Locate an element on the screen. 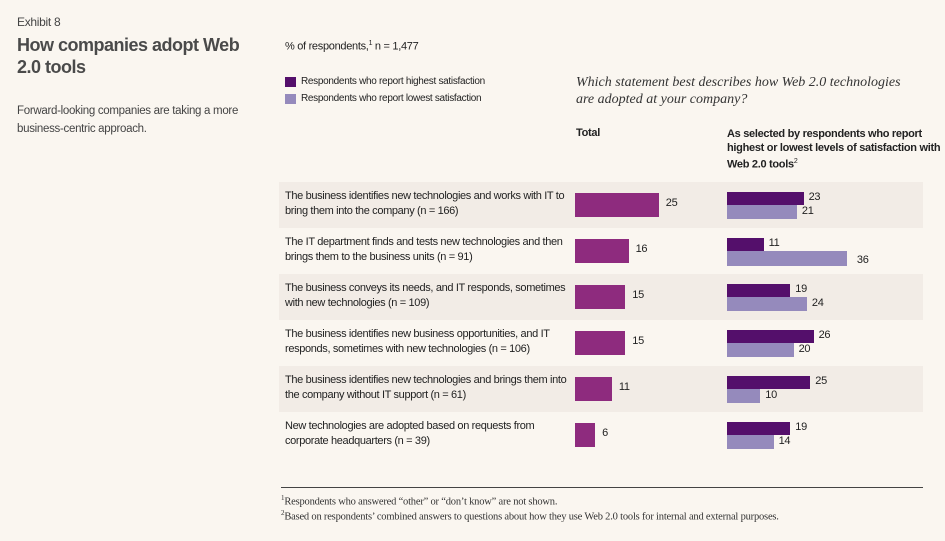  value-label-highest: 11 is located at coordinates (774, 243).